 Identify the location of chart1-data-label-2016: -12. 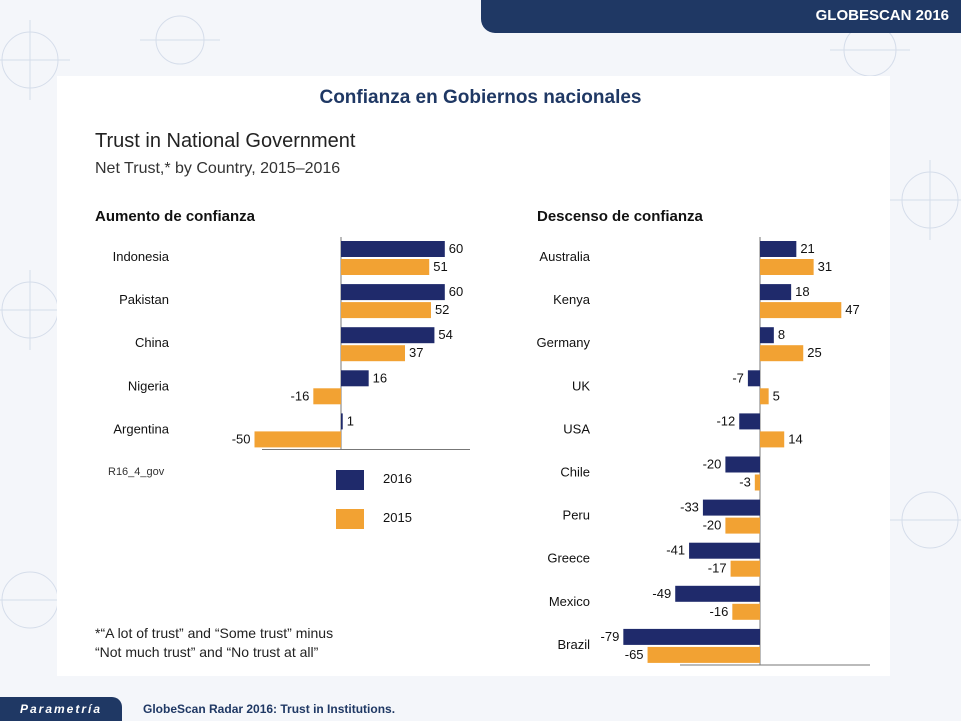
(725, 420).